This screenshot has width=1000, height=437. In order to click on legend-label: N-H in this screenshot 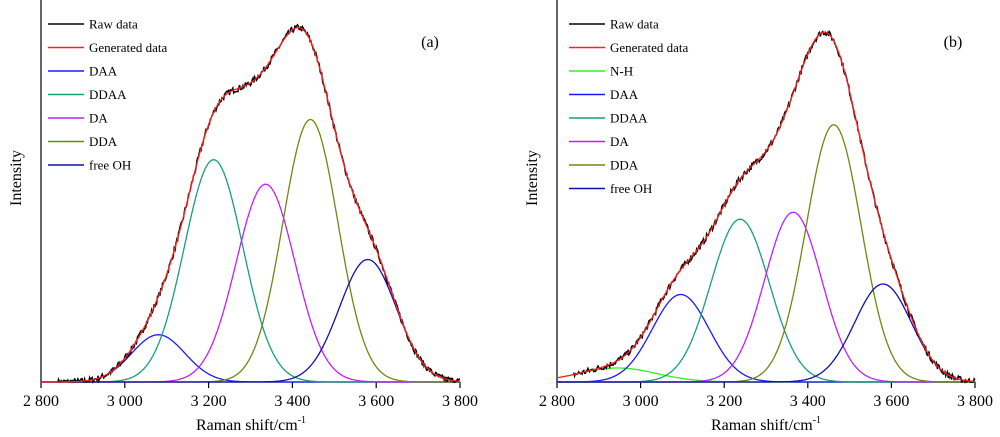, I will do `click(621, 71)`.